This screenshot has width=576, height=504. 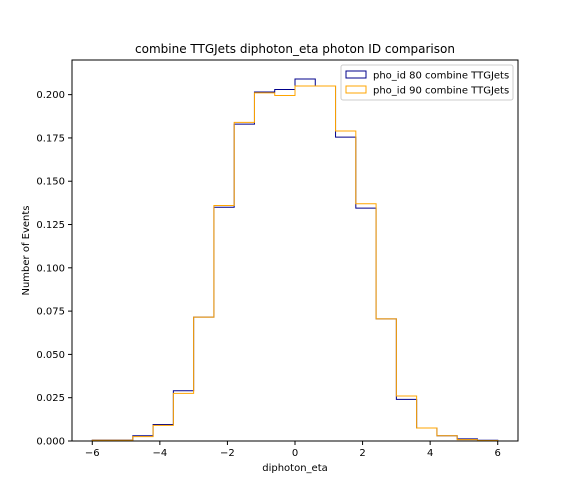 I want to click on y-tick-label: 0.200, so click(x=50, y=95).